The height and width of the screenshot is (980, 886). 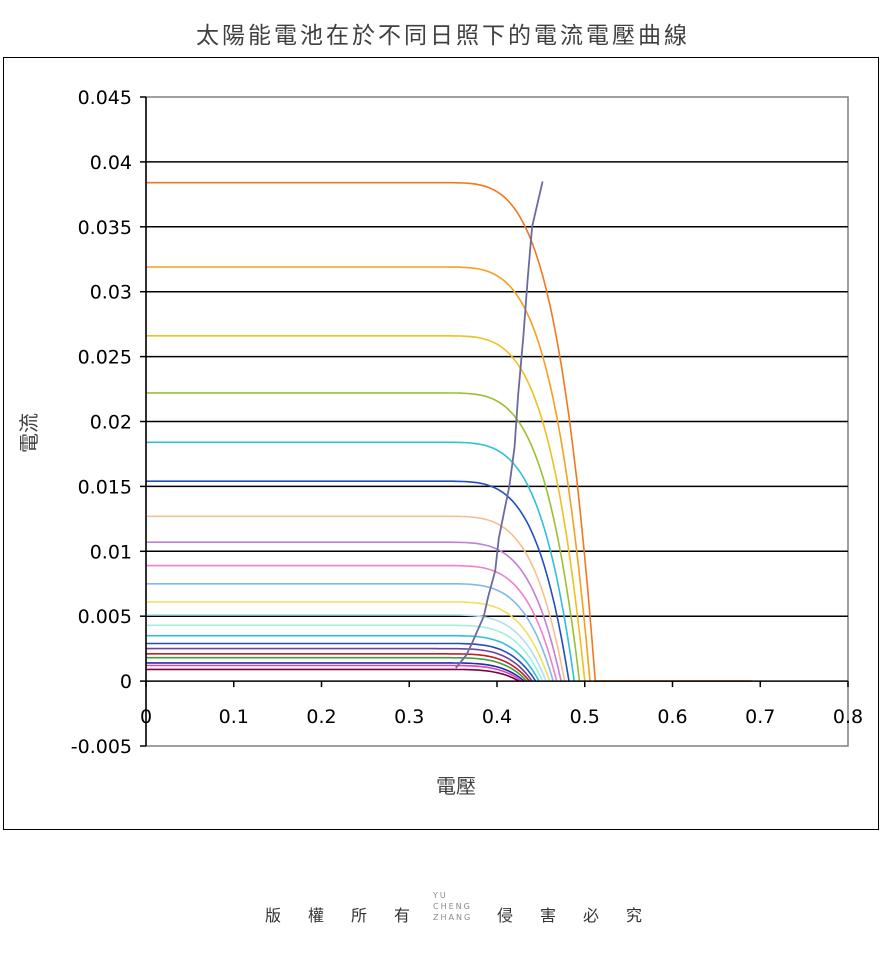 I want to click on footer: 版 權 所 有 YU CHENG ZHANG 侵 害 必 究, so click(x=443, y=908).